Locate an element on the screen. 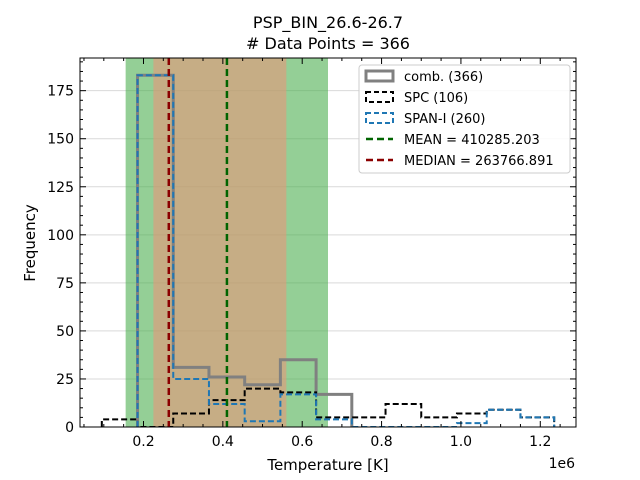  legend-entry-label: SPC (106) is located at coordinates (436, 98).